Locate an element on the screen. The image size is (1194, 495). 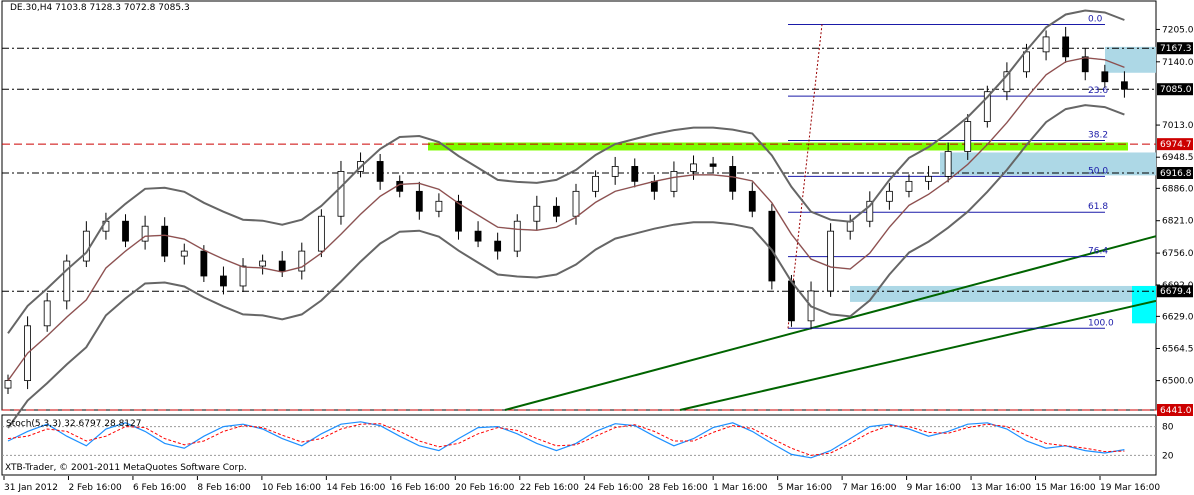
time-tick-label: 6 Feb 16:00 is located at coordinates (160, 488).